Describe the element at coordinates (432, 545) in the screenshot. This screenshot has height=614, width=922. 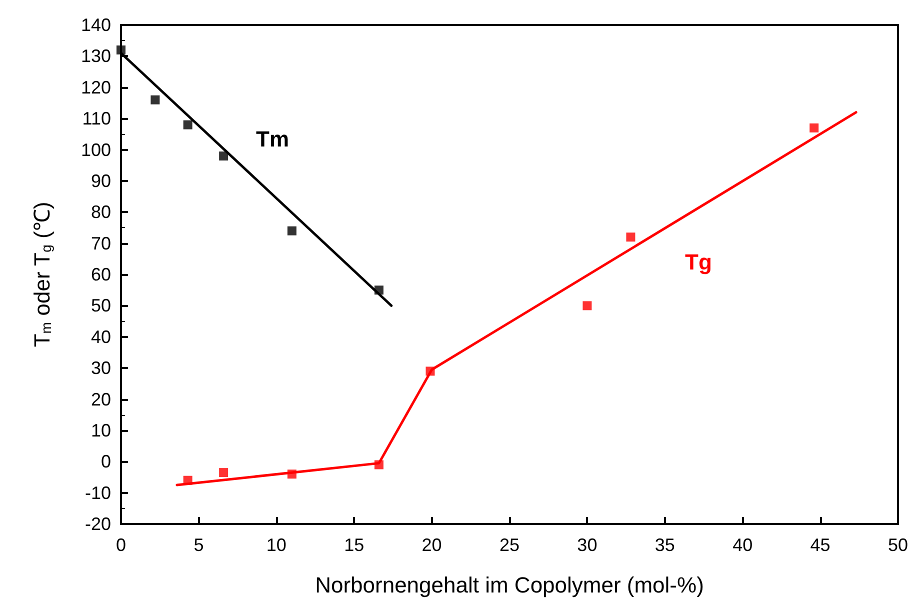
I see `x-tick-label: 20` at that location.